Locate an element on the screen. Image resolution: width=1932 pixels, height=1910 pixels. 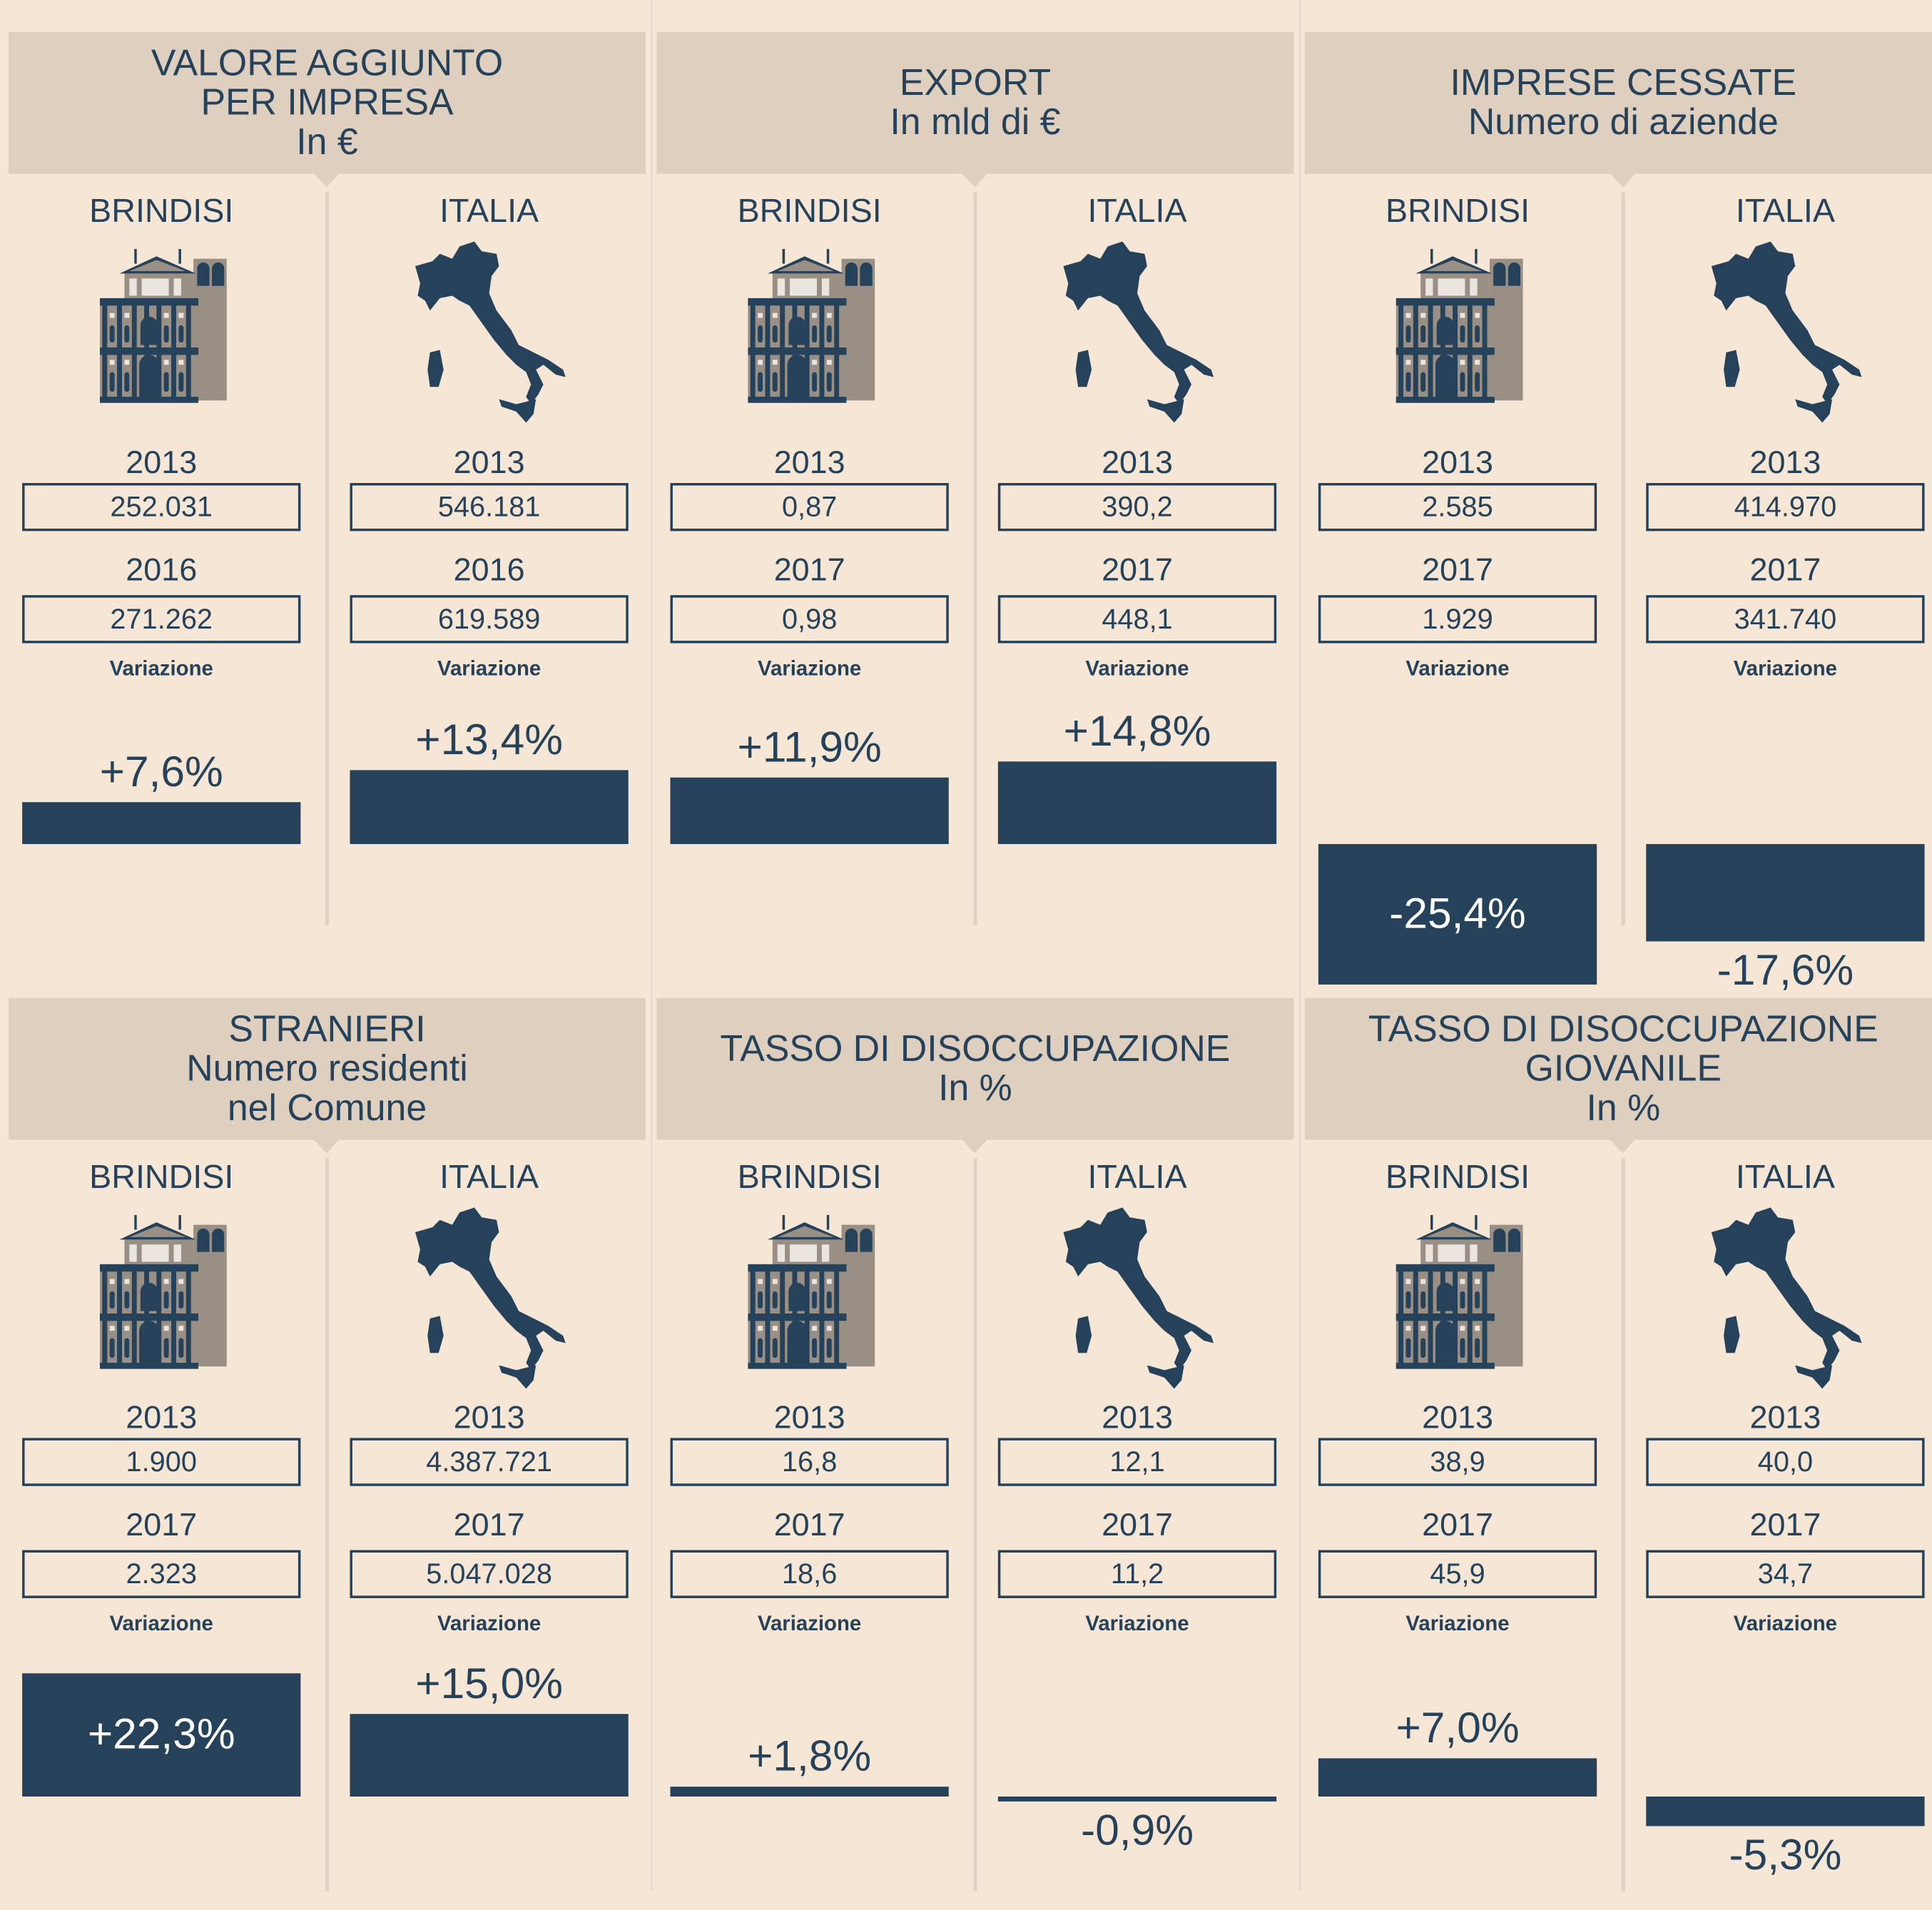
value-box: 0,98 is located at coordinates (810, 619).